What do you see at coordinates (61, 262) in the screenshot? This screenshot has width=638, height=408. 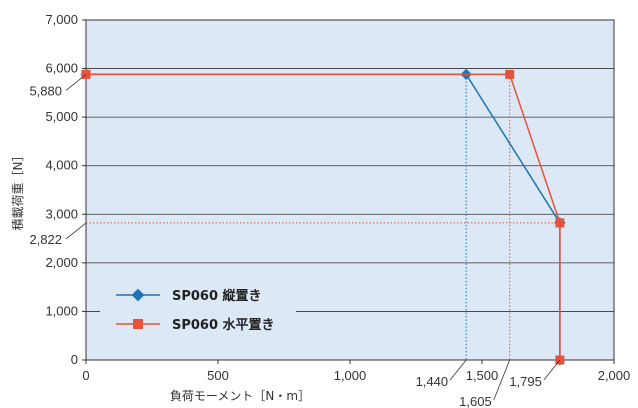 I see `y-tick-label: 2,000` at bounding box center [61, 262].